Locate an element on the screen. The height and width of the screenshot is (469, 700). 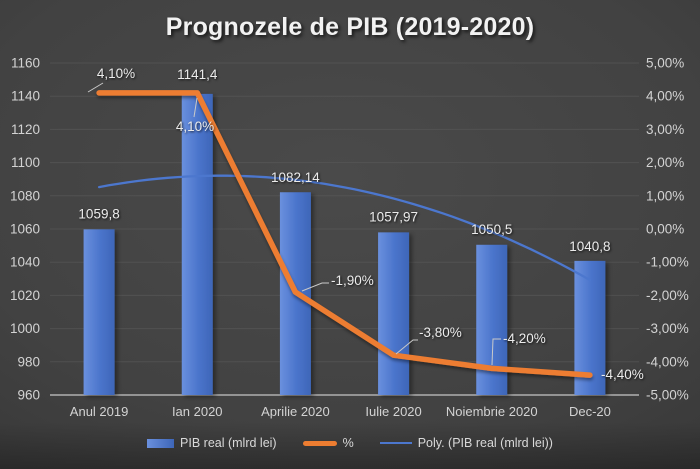
legend-item-pib: PIB real (mlrd lei) is located at coordinates (212, 443).